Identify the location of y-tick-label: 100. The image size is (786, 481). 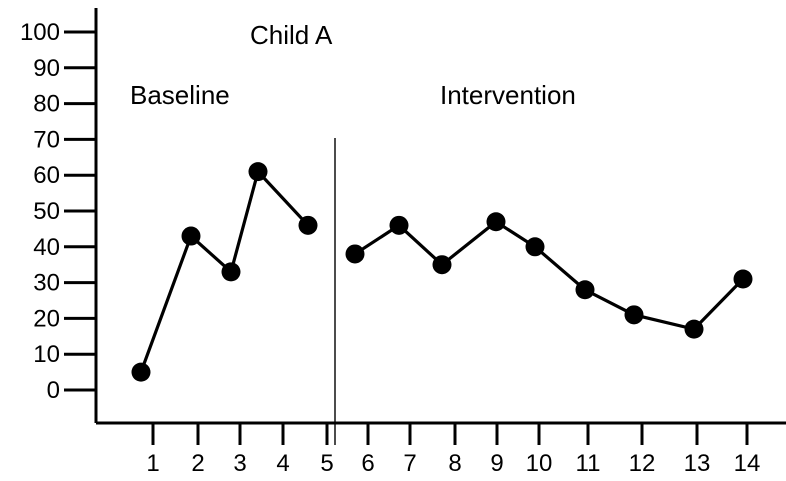
(40, 32).